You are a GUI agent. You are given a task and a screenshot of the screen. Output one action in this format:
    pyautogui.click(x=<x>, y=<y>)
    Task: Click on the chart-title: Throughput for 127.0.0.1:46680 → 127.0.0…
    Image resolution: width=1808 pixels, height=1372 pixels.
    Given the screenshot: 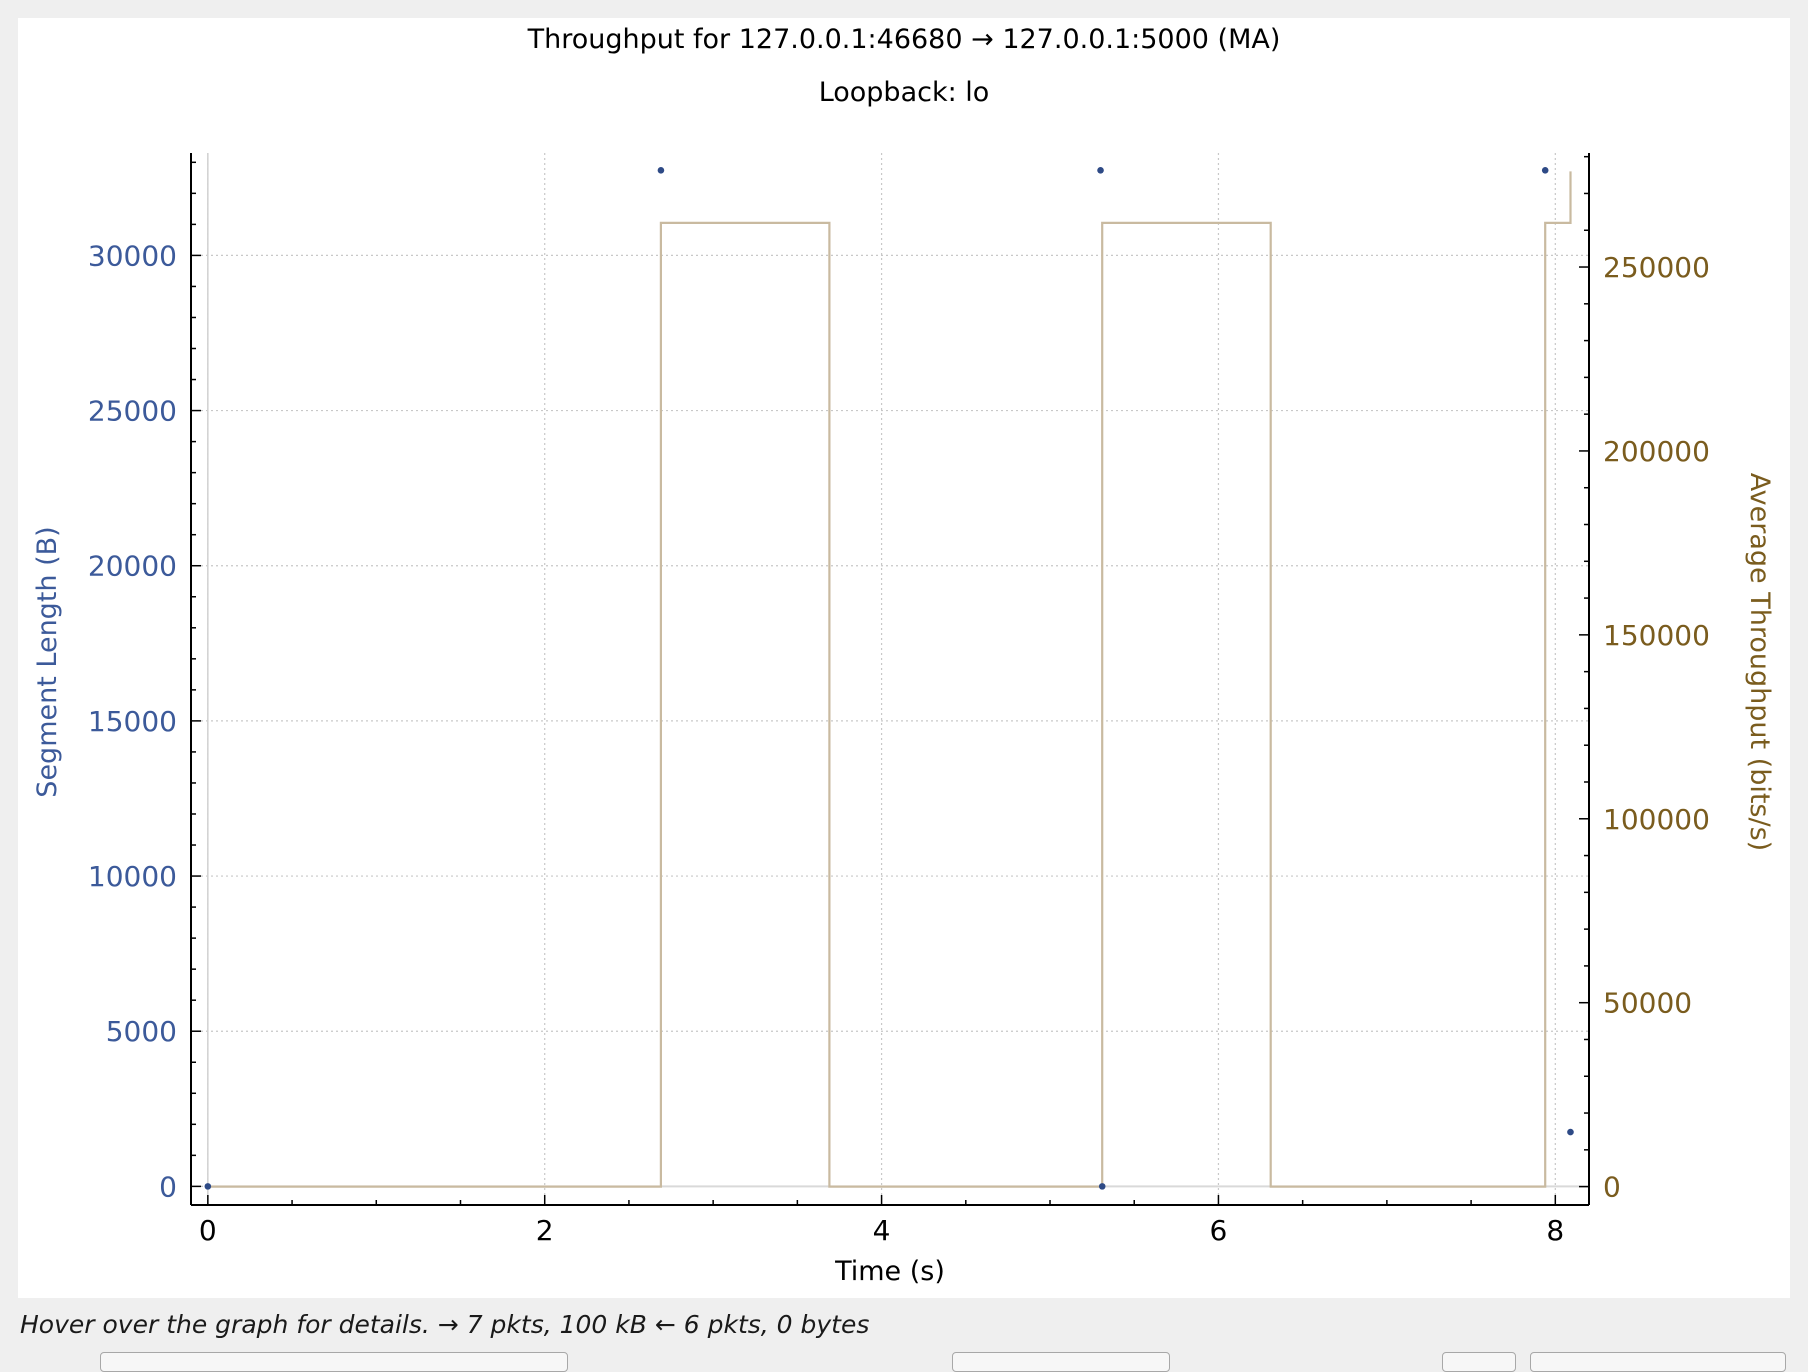 What is the action you would take?
    pyautogui.click(x=904, y=39)
    